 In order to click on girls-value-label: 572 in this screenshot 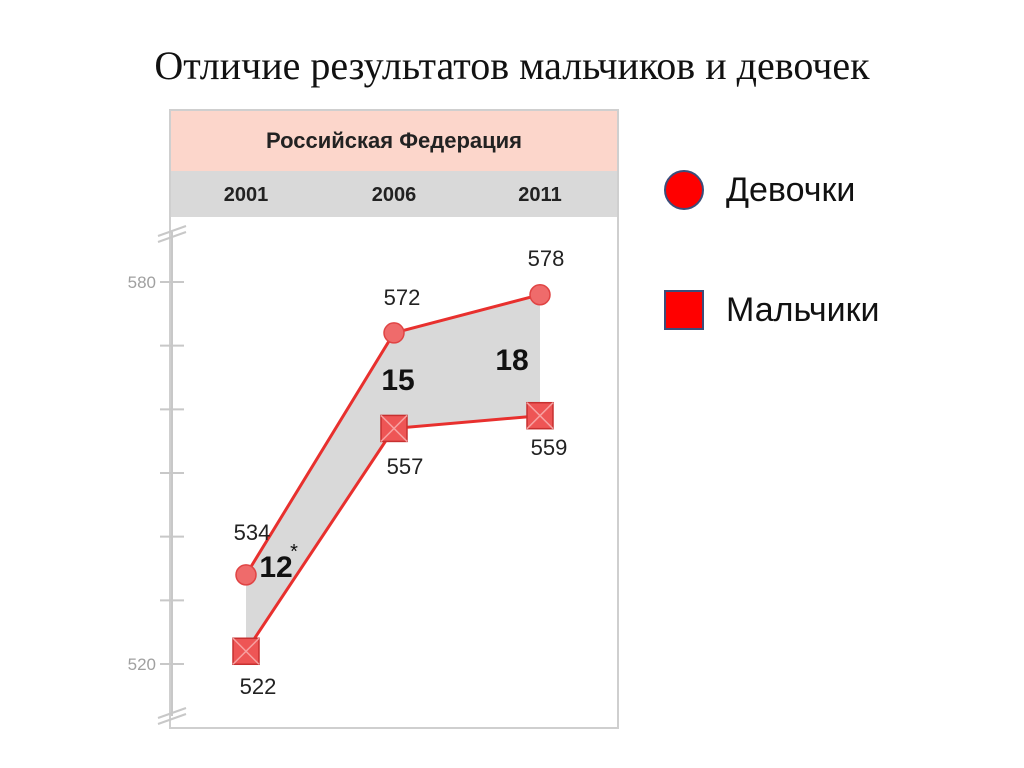, I will do `click(402, 297)`.